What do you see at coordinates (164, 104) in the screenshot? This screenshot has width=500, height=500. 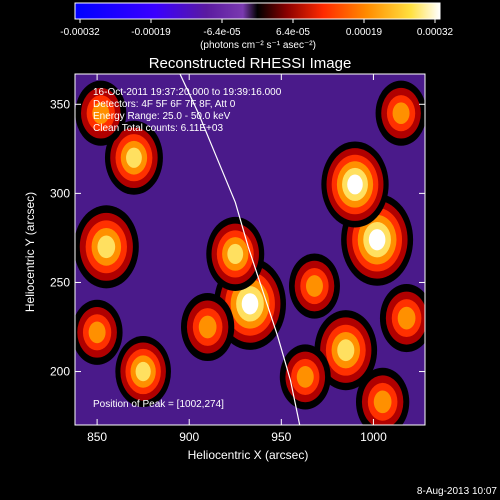 I see `annotation-detectors: Detectors: 4F 5F 6F 7F 8F, Att 0` at bounding box center [164, 104].